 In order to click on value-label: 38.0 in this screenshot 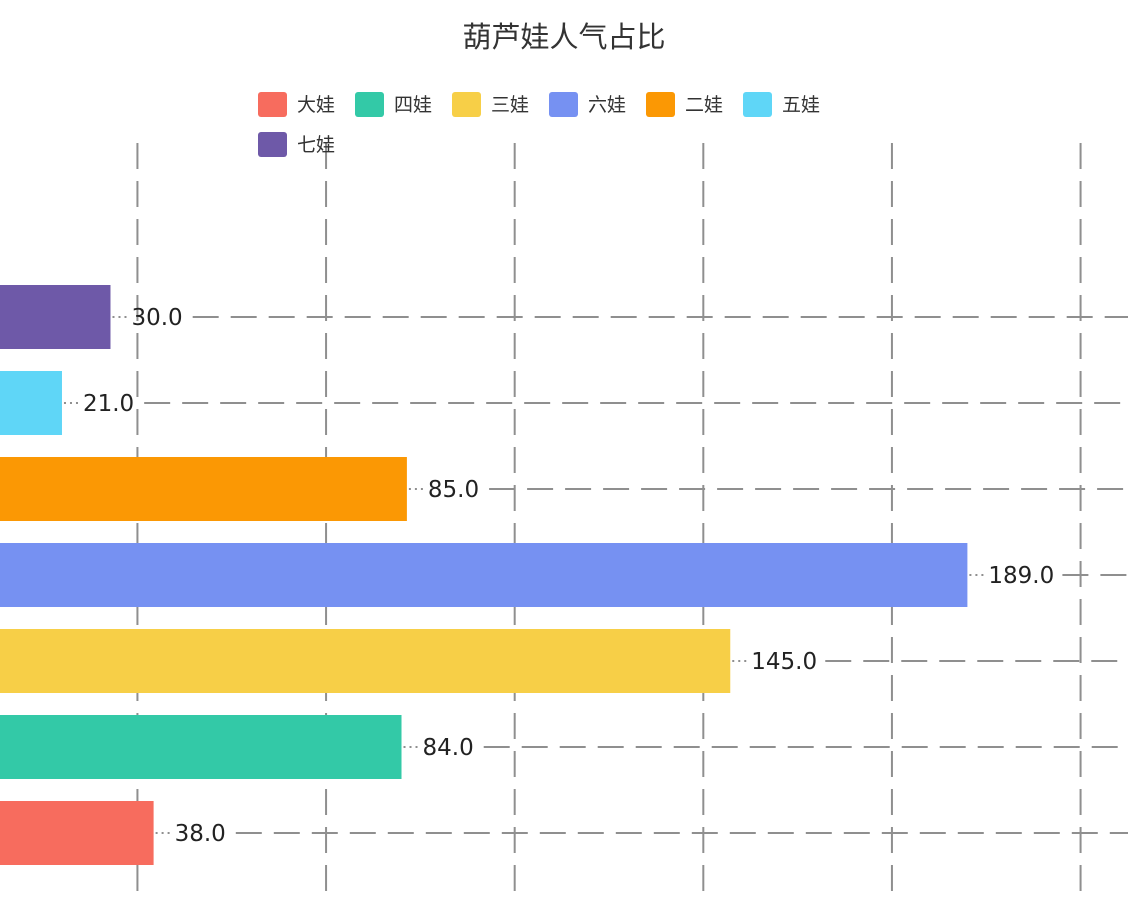, I will do `click(200, 834)`.